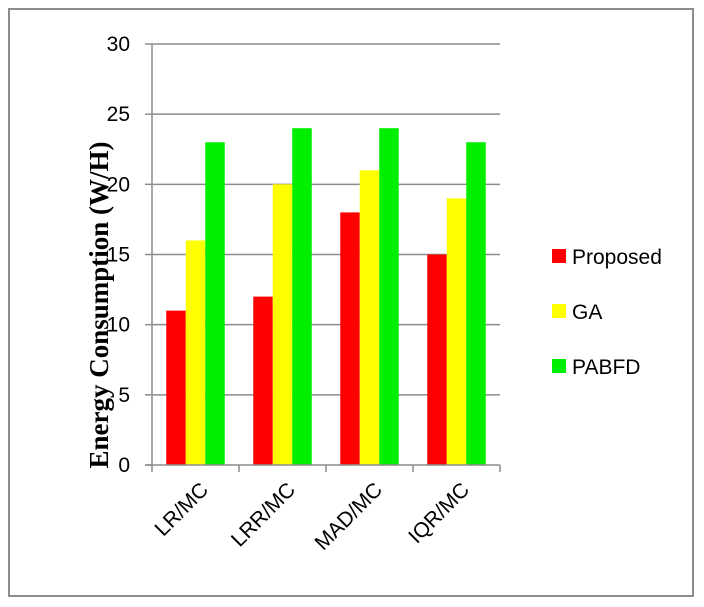 This screenshot has height=607, width=704. What do you see at coordinates (99, 304) in the screenshot?
I see `y-axis-label: Energy Consumption (W/H)` at bounding box center [99, 304].